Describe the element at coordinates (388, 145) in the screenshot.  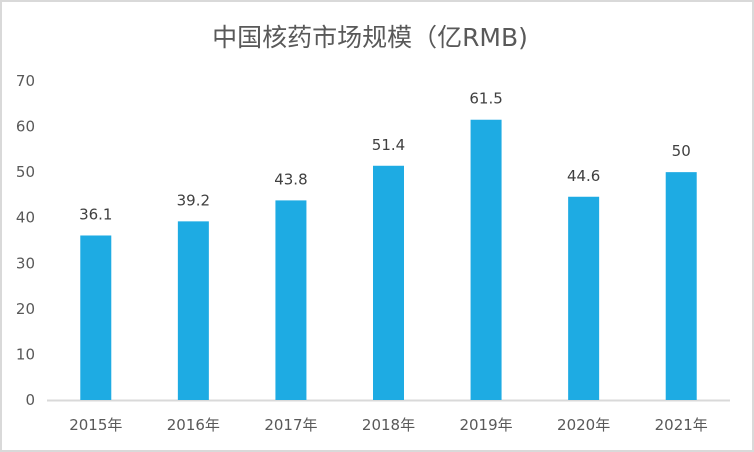
I see `data-label: 51.4` at that location.